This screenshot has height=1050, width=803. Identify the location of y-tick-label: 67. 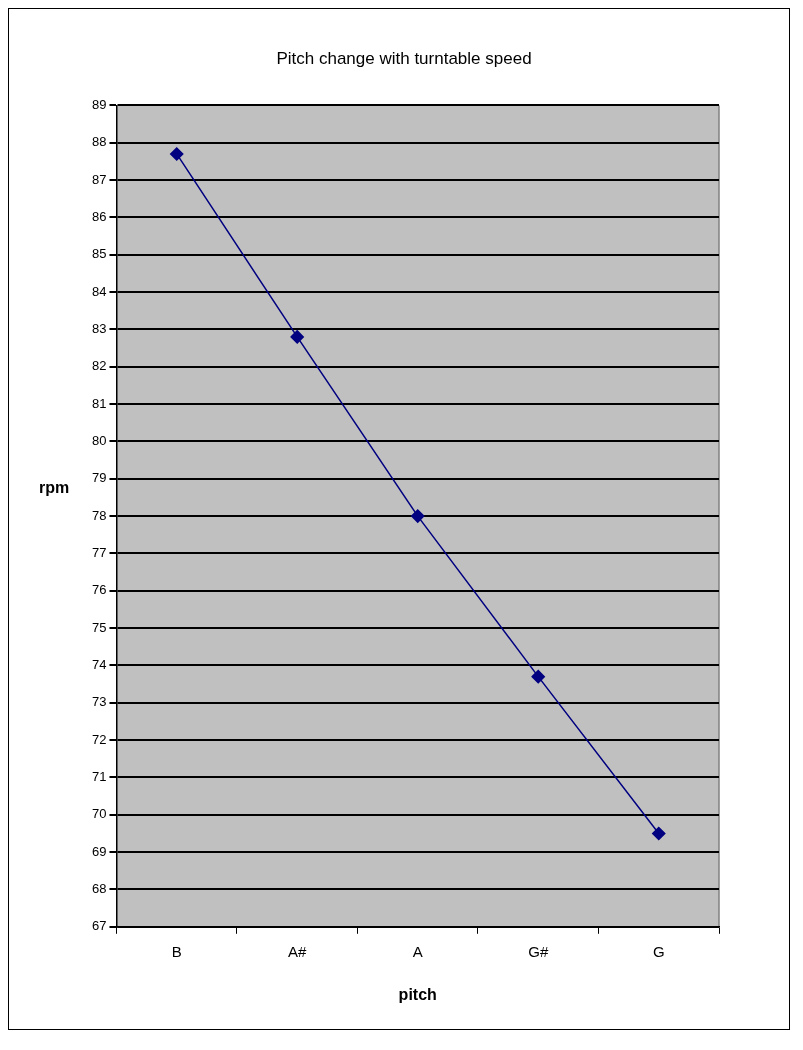
(99, 926).